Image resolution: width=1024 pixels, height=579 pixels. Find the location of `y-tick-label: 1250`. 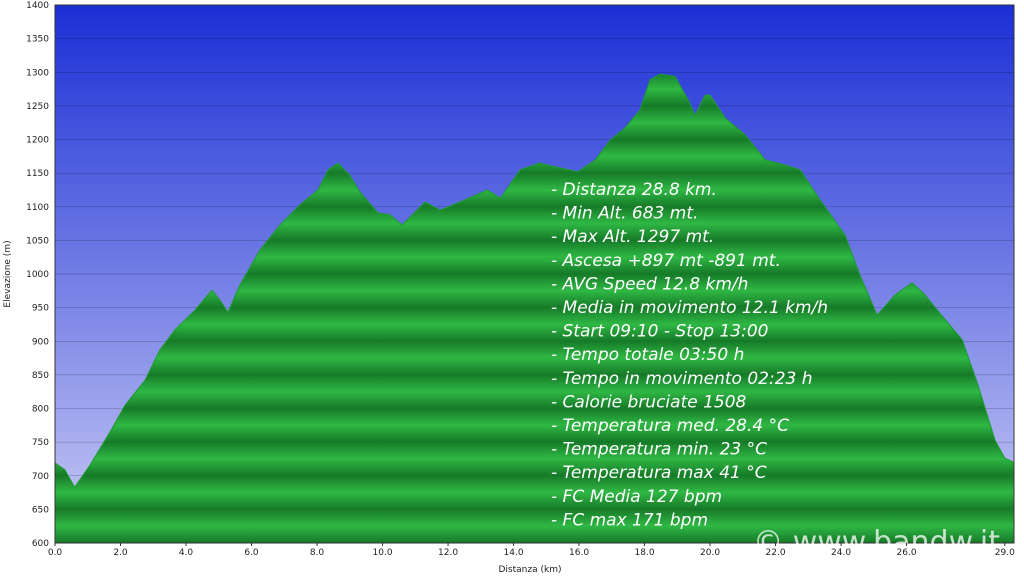

y-tick-label: 1250 is located at coordinates (37, 107).